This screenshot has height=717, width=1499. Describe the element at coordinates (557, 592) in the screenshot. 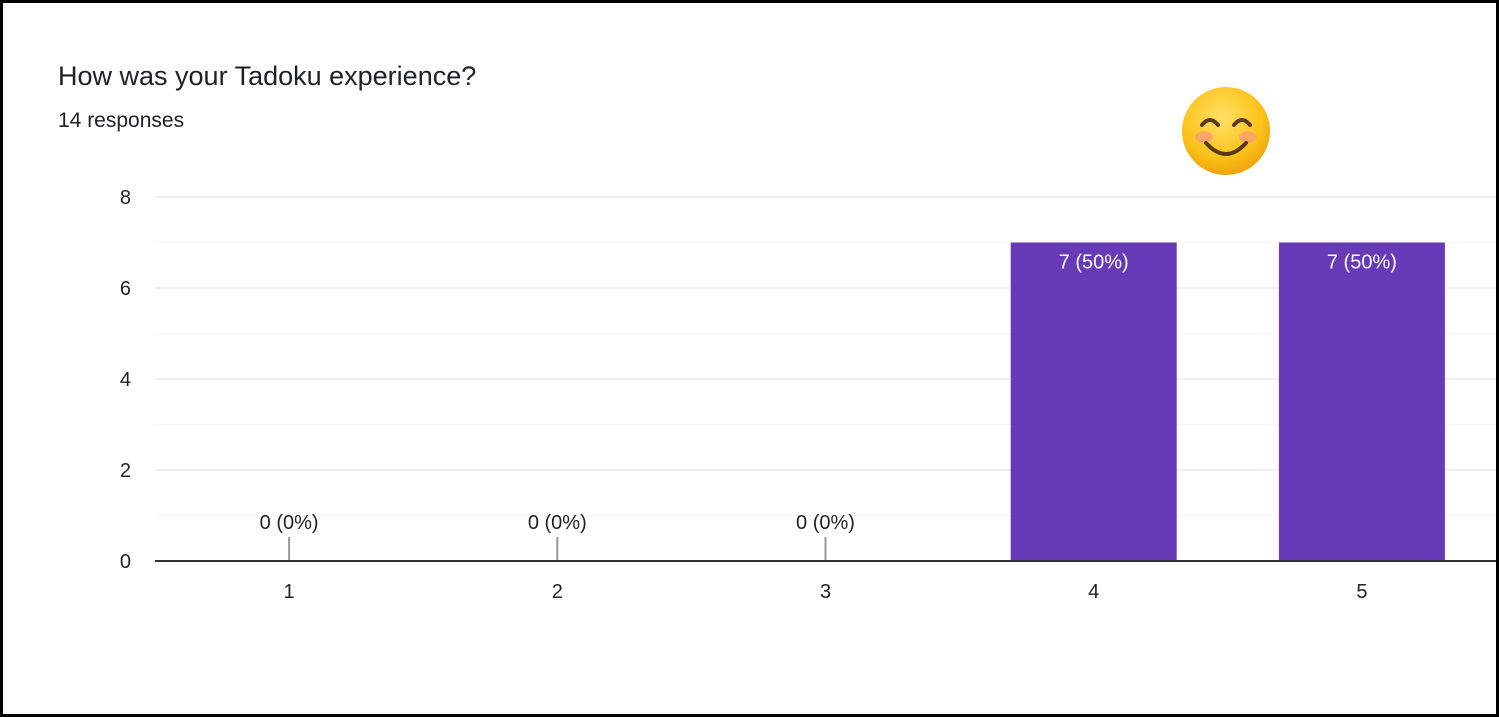

I see `x-tick-label: 2` at that location.